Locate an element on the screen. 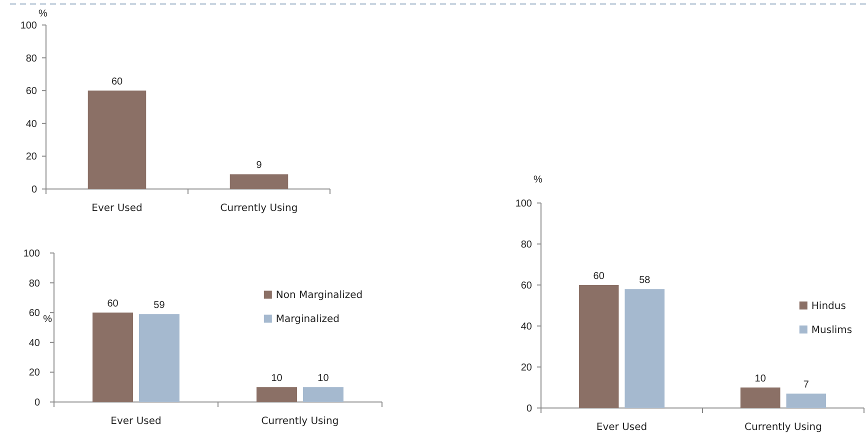 Image resolution: width=866 pixels, height=436 pixels. data-label: 58 is located at coordinates (645, 280).